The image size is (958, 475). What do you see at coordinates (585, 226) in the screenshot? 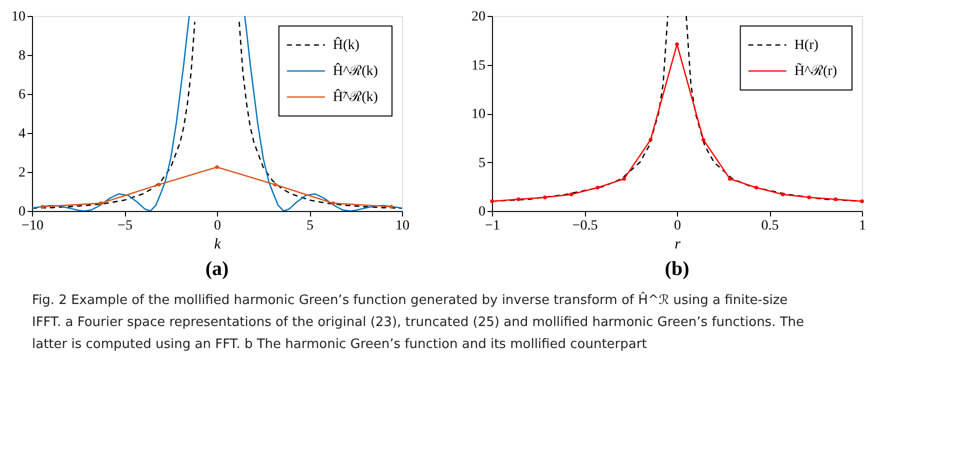
I see `x-tick-label: −0.5` at bounding box center [585, 226].